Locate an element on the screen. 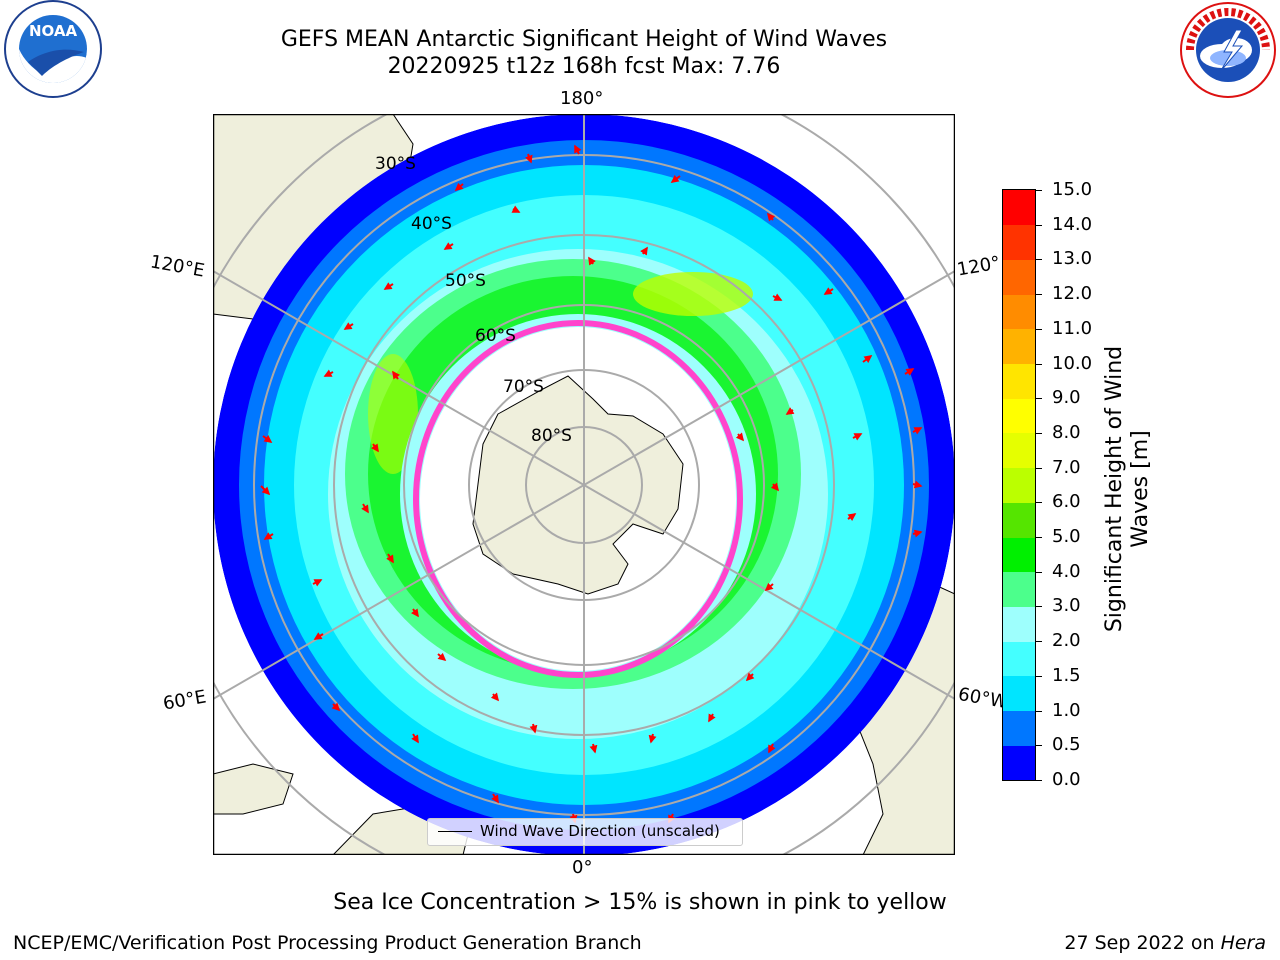  footer-date: 27 Sep 2022 on is located at coordinates (1142, 943).